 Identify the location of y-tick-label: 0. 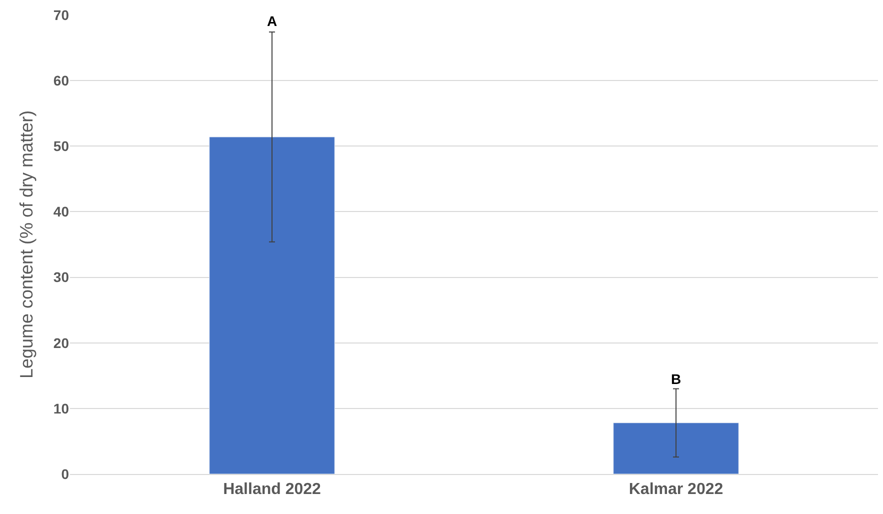
(65, 474).